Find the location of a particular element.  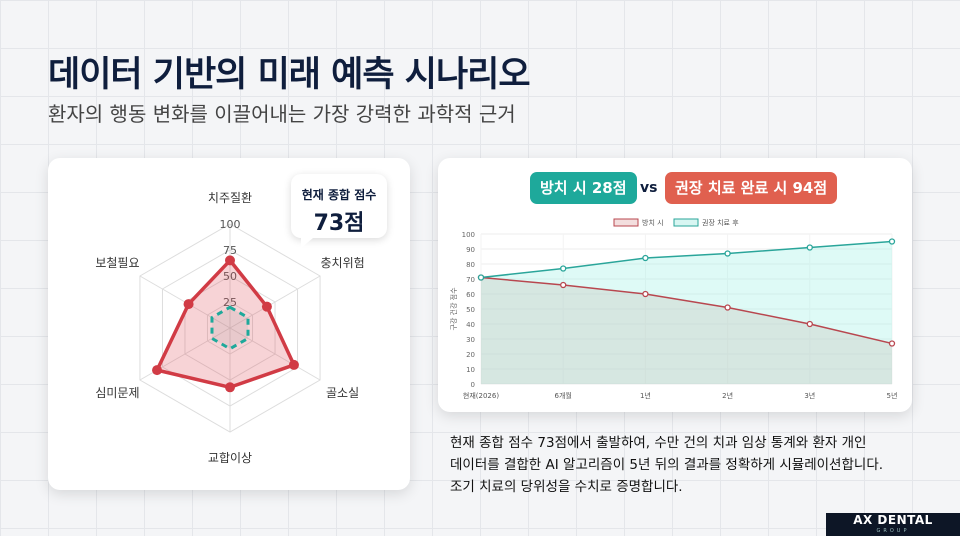

y-tick-label: 40 is located at coordinates (470, 325).